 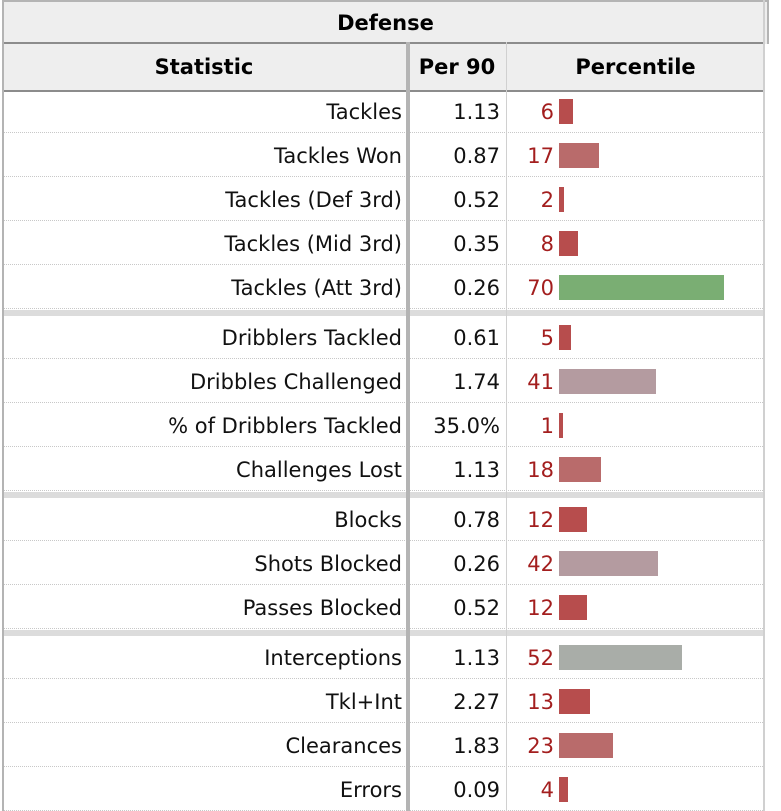 I want to click on table-row: Errors 0.09 4, so click(x=383, y=789).